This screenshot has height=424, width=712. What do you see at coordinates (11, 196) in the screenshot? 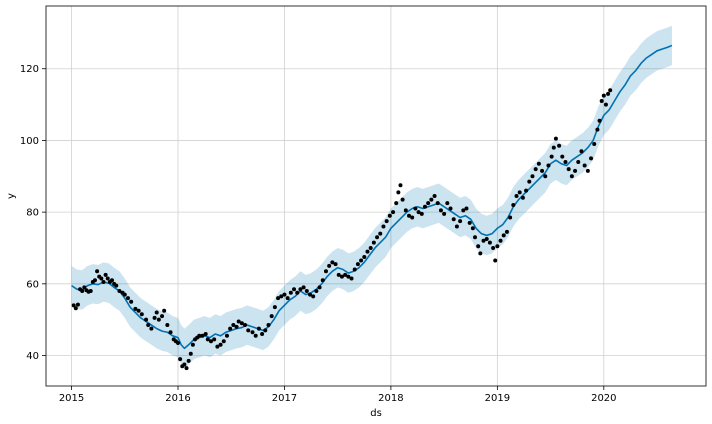
I see `y-axis-label: y` at bounding box center [11, 196].